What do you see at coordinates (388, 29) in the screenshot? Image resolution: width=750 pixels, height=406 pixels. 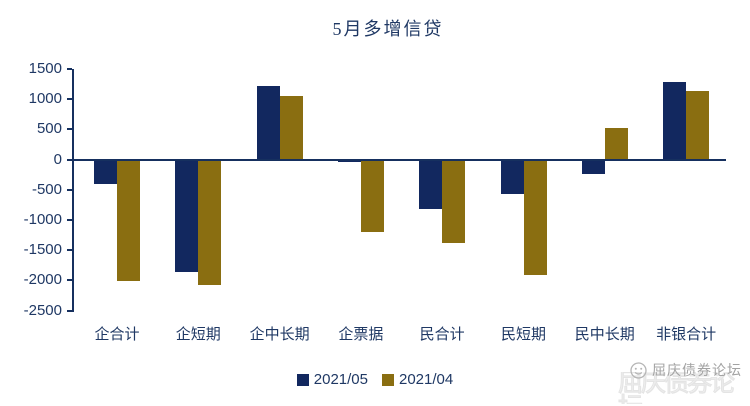 I see `chart-title: 5月多增信贷` at bounding box center [388, 29].